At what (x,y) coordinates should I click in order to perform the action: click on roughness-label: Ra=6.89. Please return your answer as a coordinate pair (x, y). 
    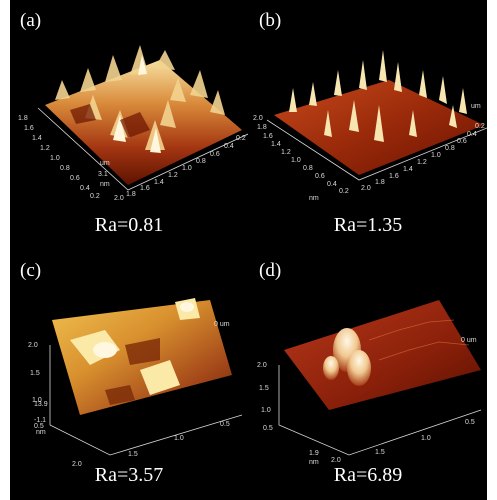
    Looking at the image, I should click on (368, 475).